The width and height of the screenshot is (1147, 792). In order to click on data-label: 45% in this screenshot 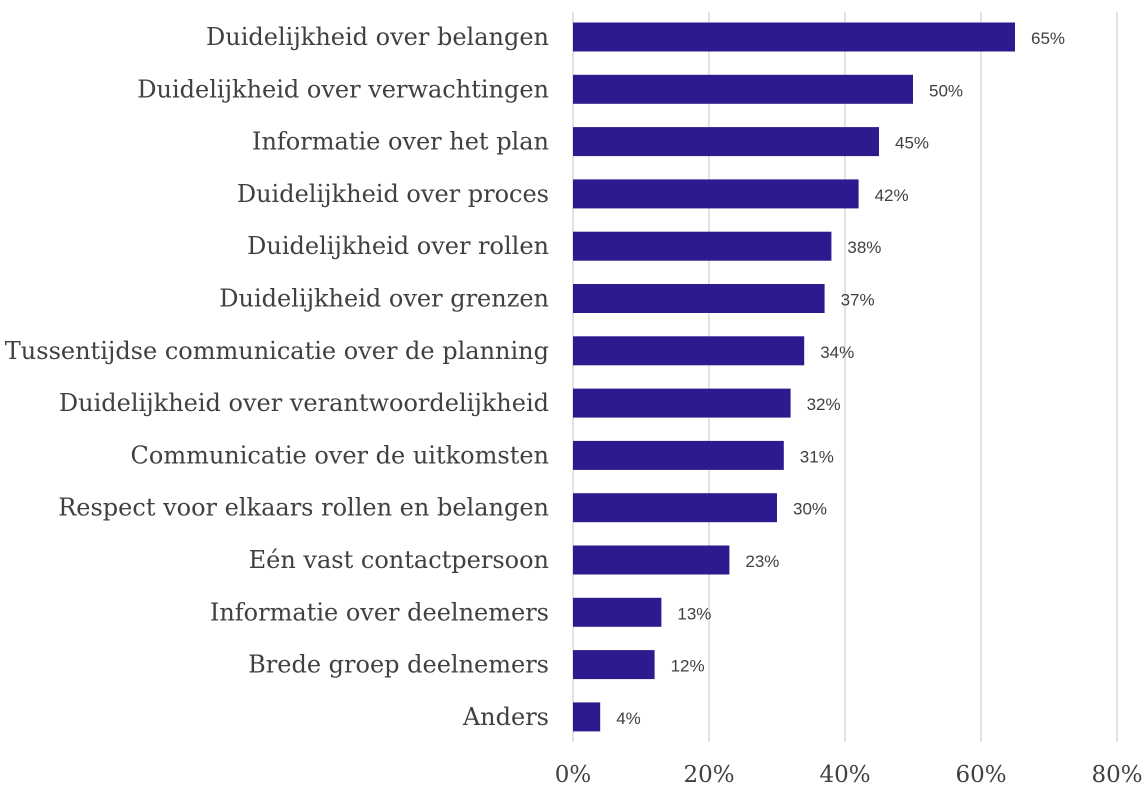, I will do `click(912, 143)`.